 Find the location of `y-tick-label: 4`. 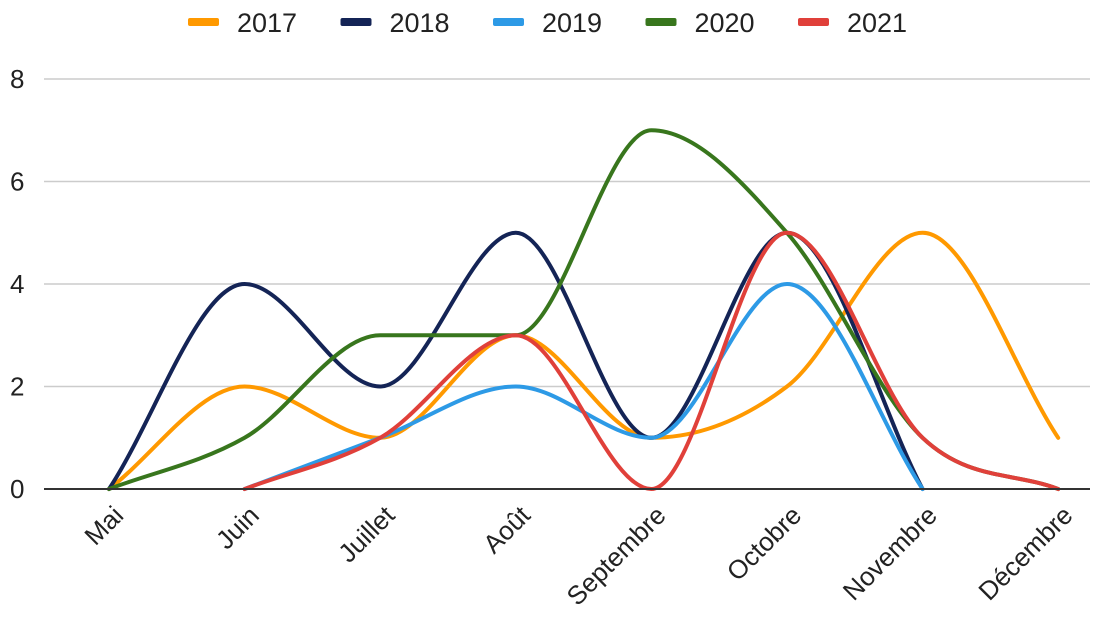

y-tick-label: 4 is located at coordinates (17, 284).